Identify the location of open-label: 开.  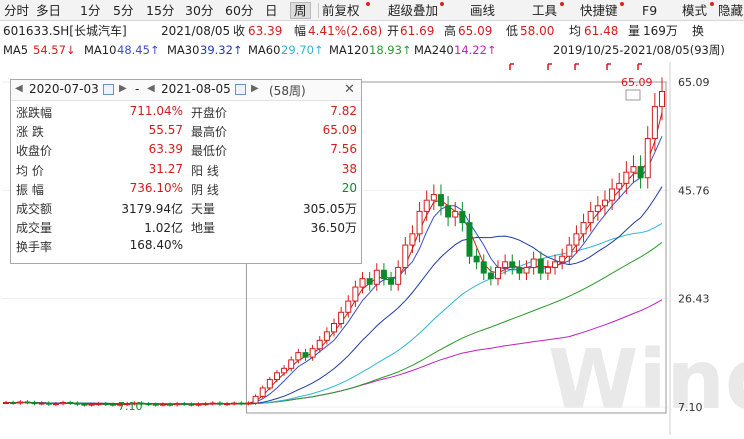
(393, 31).